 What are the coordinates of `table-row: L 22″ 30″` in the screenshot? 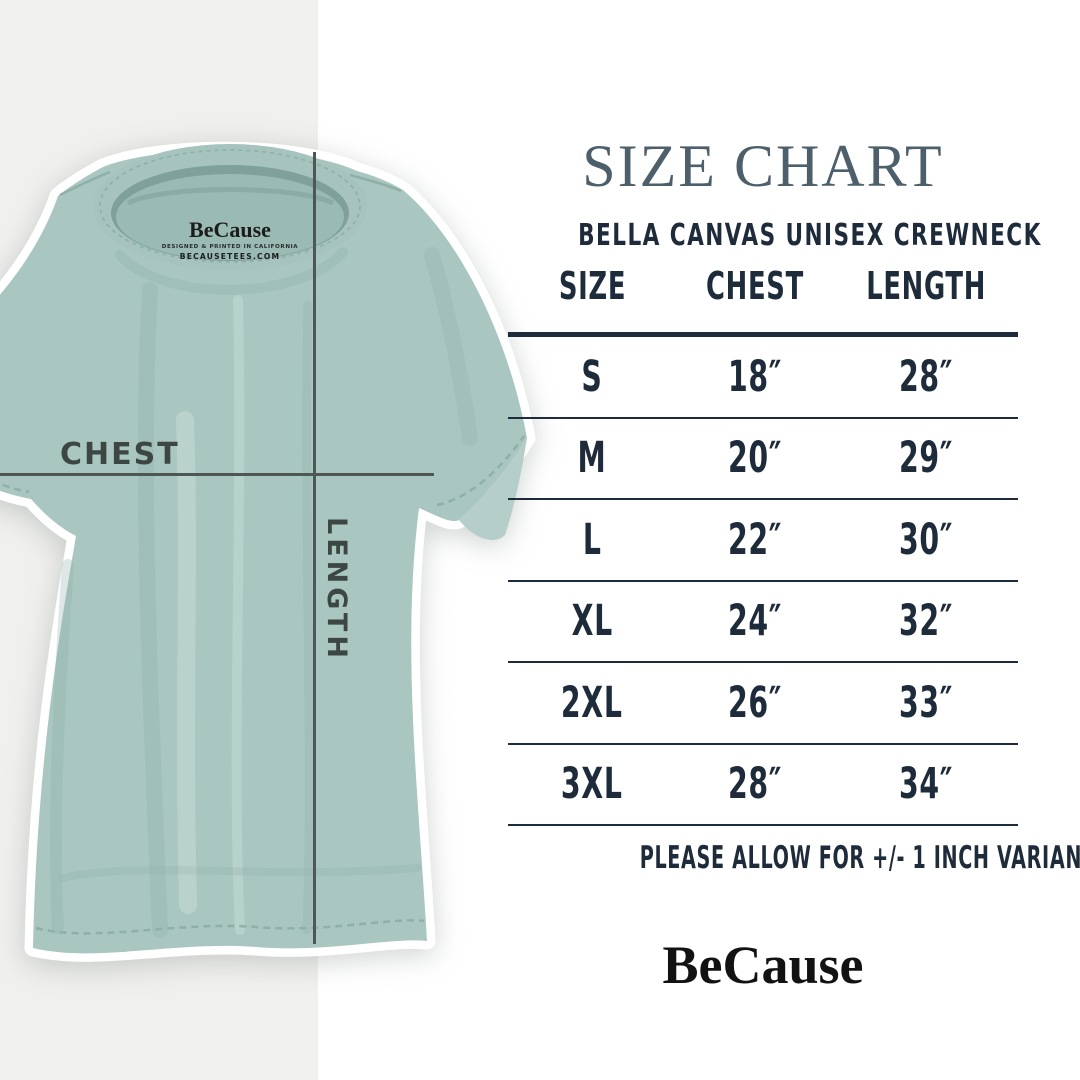 It's located at (763, 541).